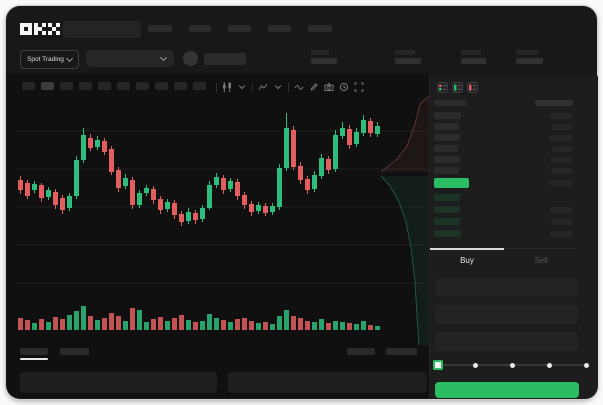 This screenshot has height=405, width=603. What do you see at coordinates (382, 351) in the screenshot?
I see `bottom-right-controls` at bounding box center [382, 351].